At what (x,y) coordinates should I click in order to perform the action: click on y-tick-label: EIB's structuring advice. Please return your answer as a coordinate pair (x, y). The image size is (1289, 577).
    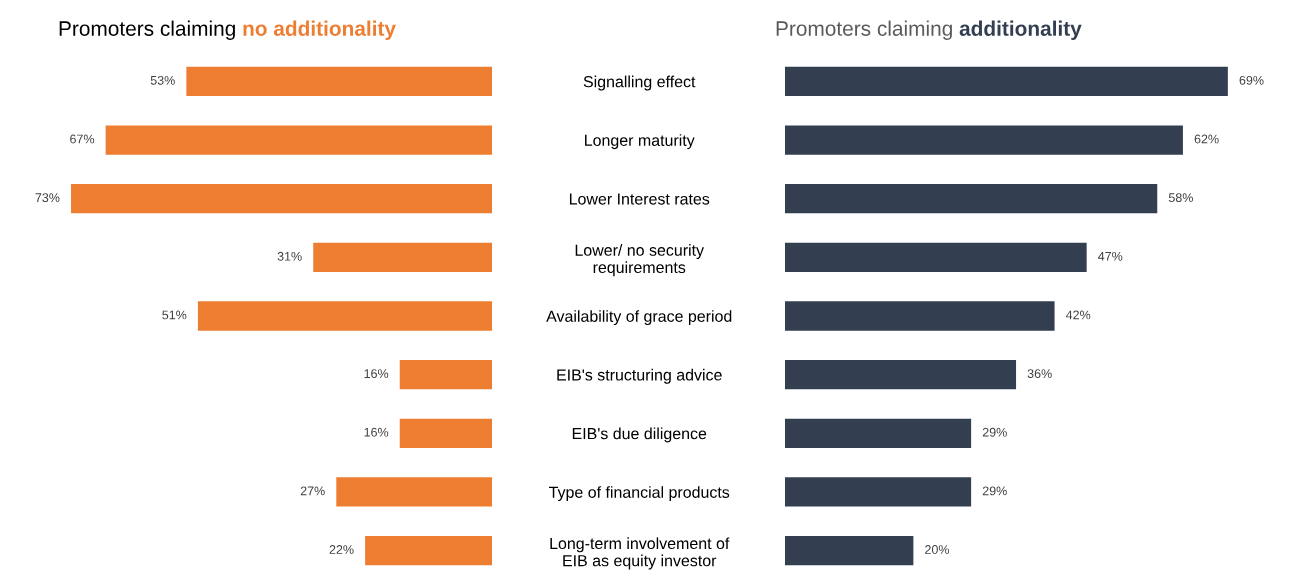
    Looking at the image, I should click on (639, 376).